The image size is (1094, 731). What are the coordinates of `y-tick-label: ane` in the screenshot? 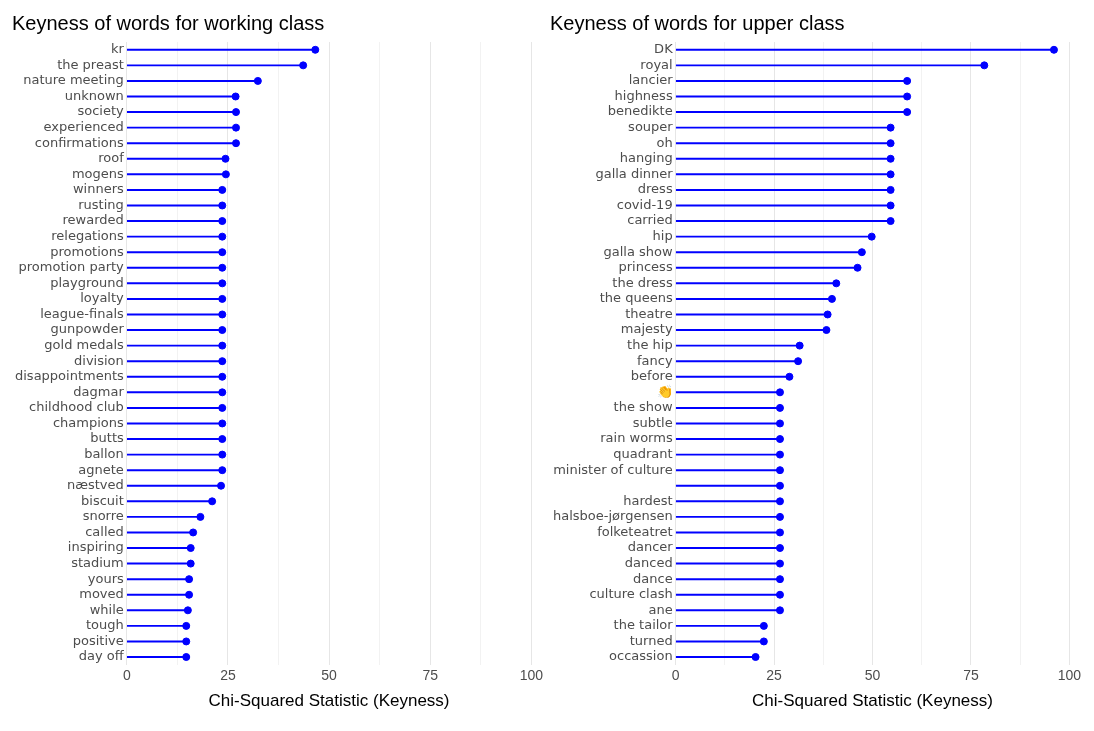 It's located at (660, 609).